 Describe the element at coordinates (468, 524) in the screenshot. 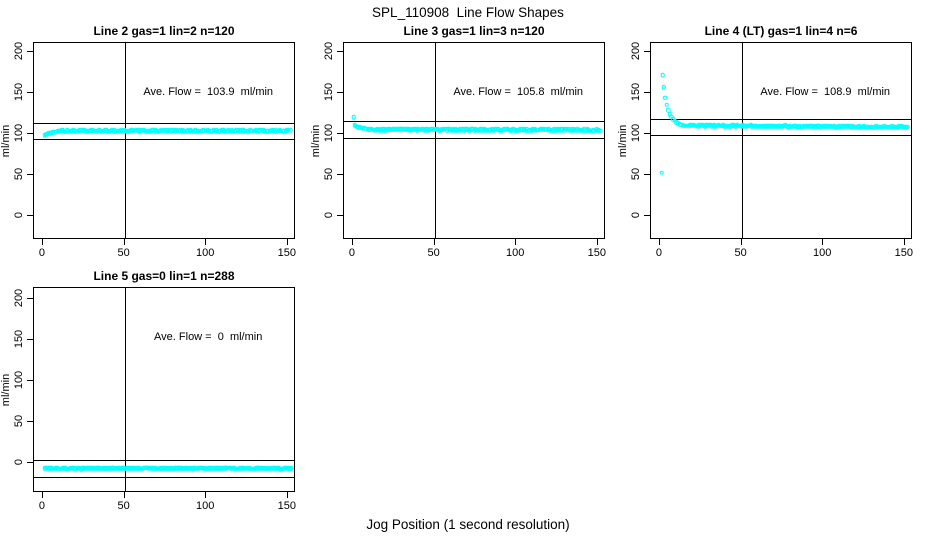

I see `x-axis-global-label: Jog Position (1 second resolution)` at that location.